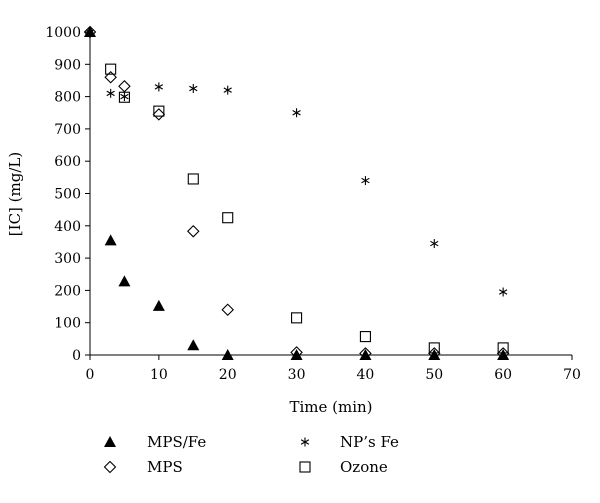 The height and width of the screenshot is (503, 600). I want to click on legend-marker-diamond, so click(110, 467).